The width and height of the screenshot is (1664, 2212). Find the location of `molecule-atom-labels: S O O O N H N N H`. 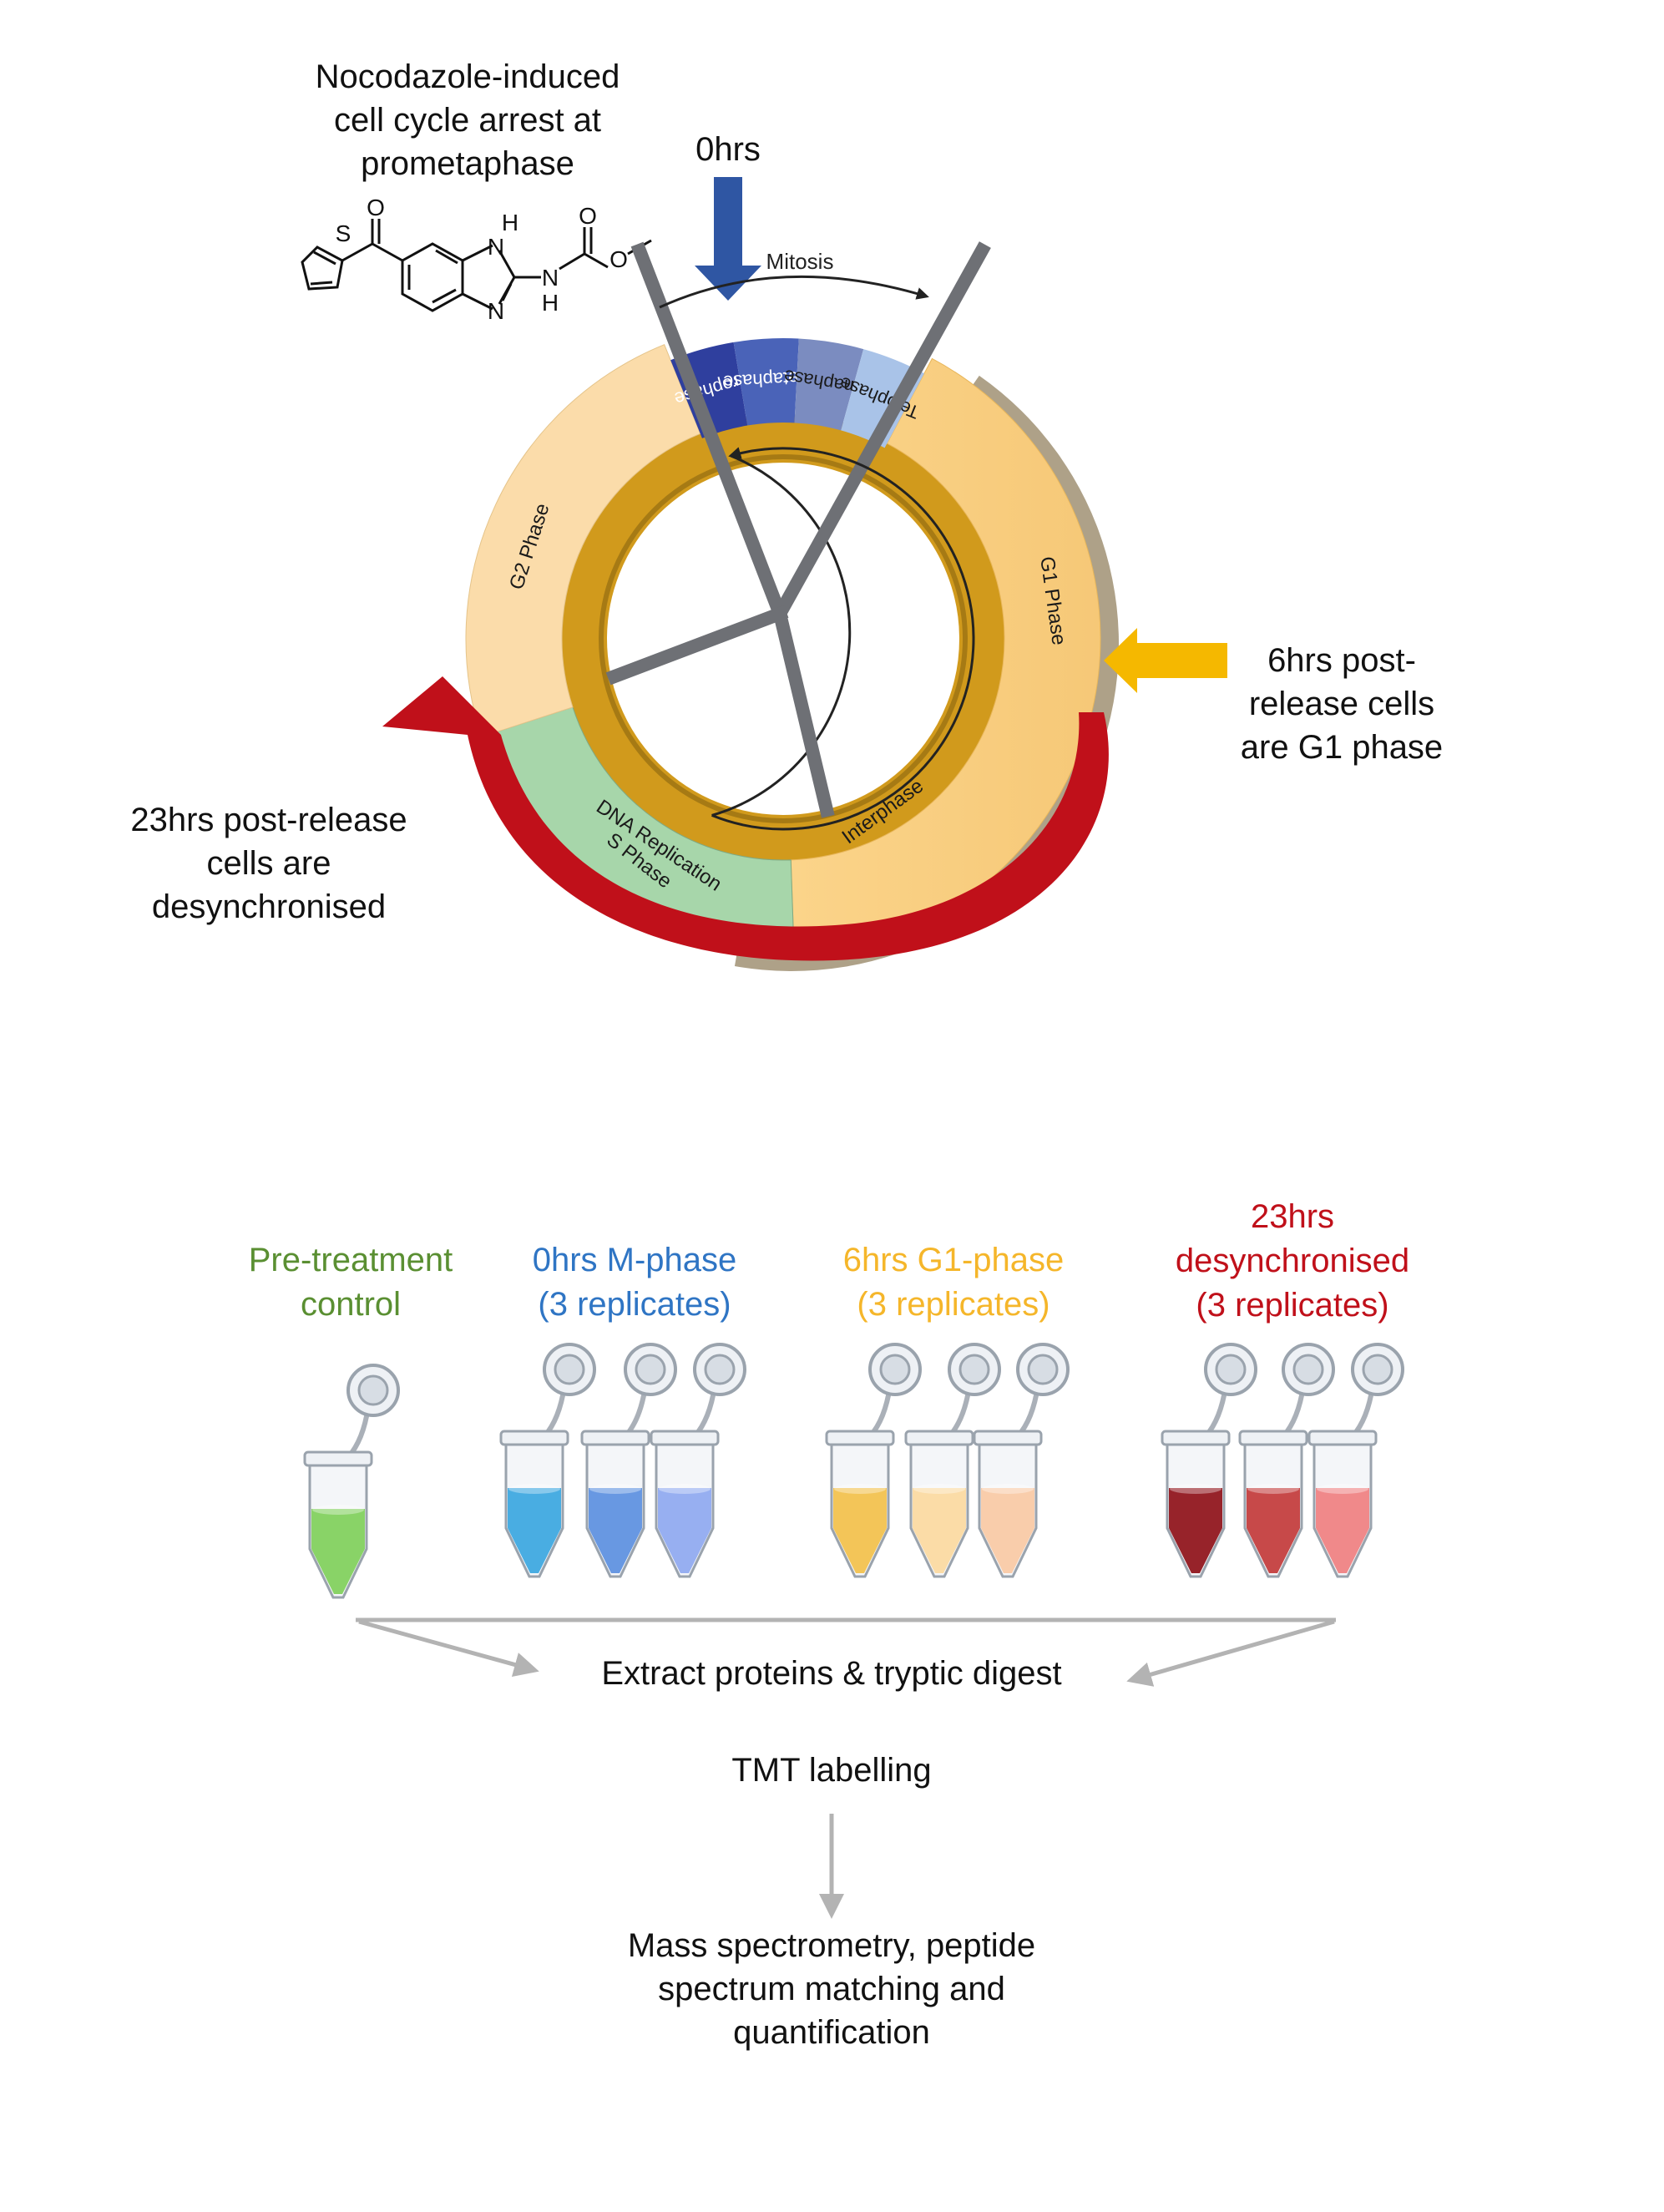

molecule-atom-labels: S O O O N H N N H is located at coordinates (482, 259).